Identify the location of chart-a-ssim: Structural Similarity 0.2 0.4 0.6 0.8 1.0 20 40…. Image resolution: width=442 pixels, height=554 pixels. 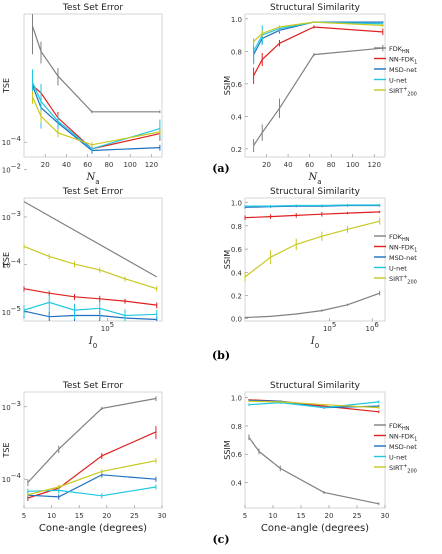
(304, 94).